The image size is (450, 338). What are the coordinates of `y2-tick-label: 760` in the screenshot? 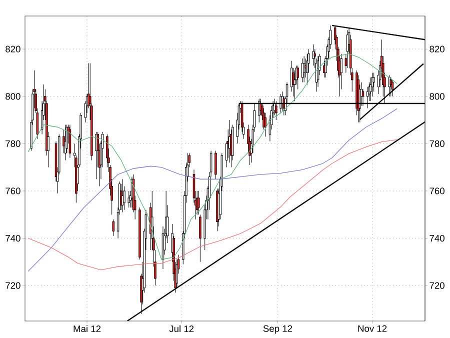 It's located at (437, 191).